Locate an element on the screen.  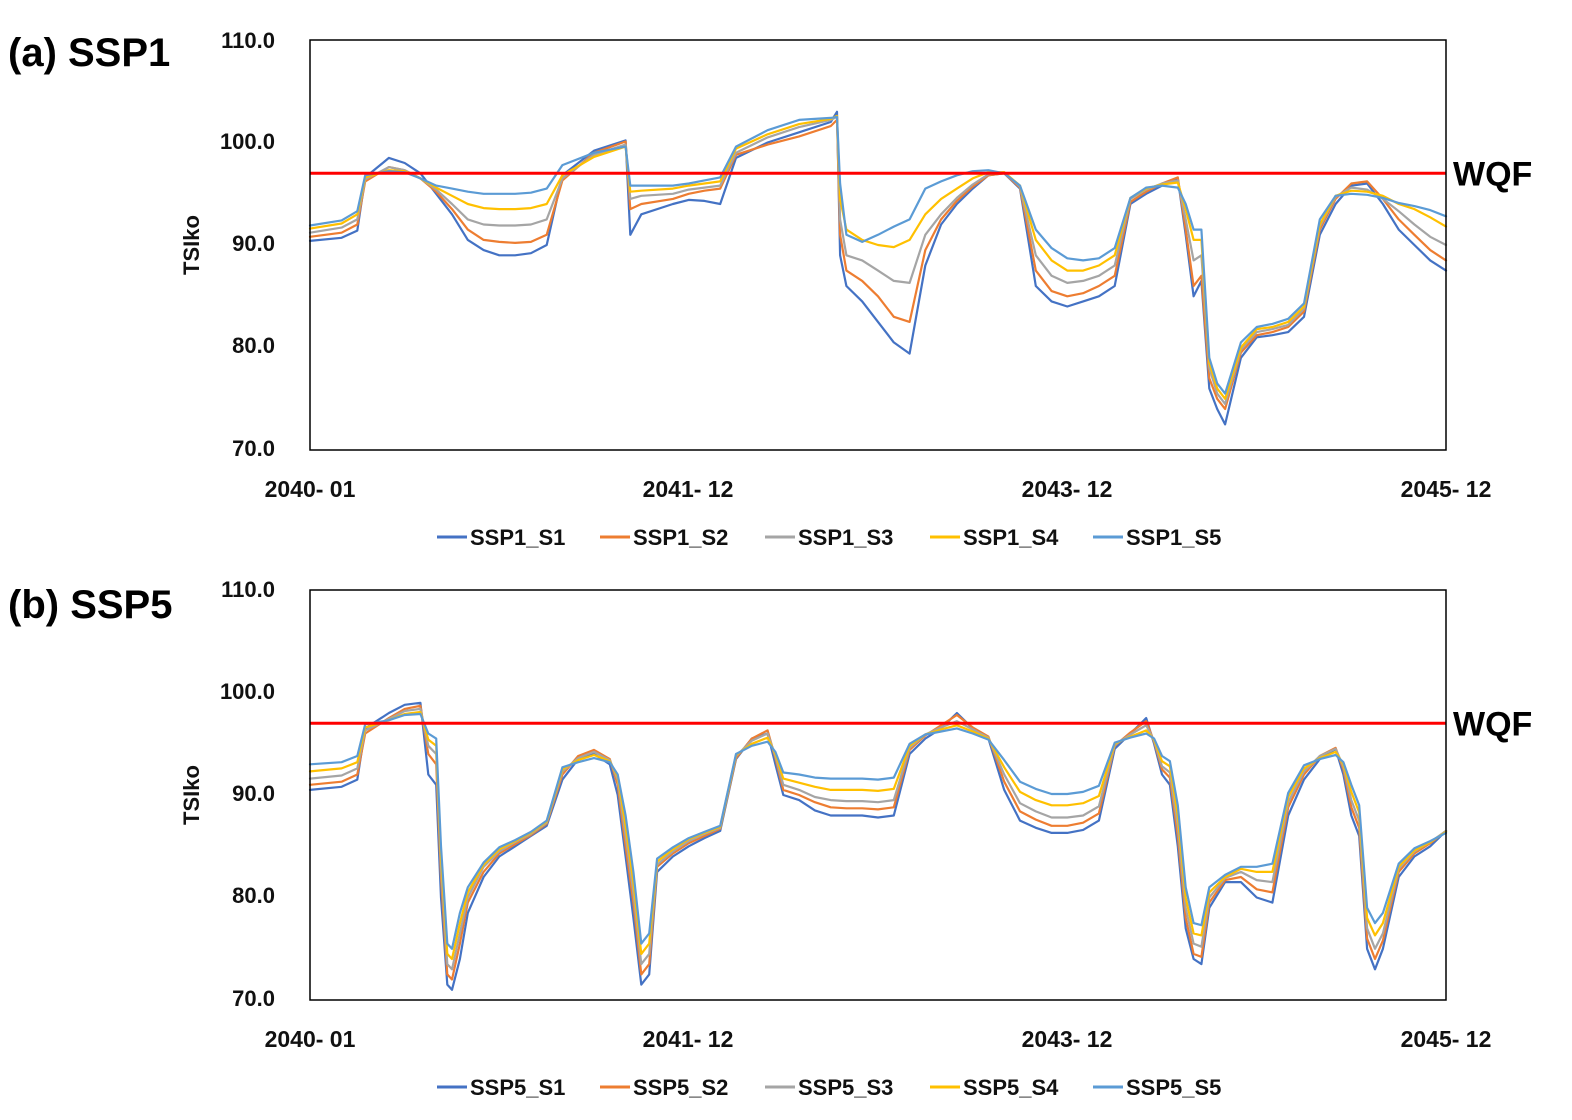
panel-b-legend: SSP5_S1 SSP5_S2 SSP5_S3 SSP5_S4 SSP5_S5 is located at coordinates (829, 1087).